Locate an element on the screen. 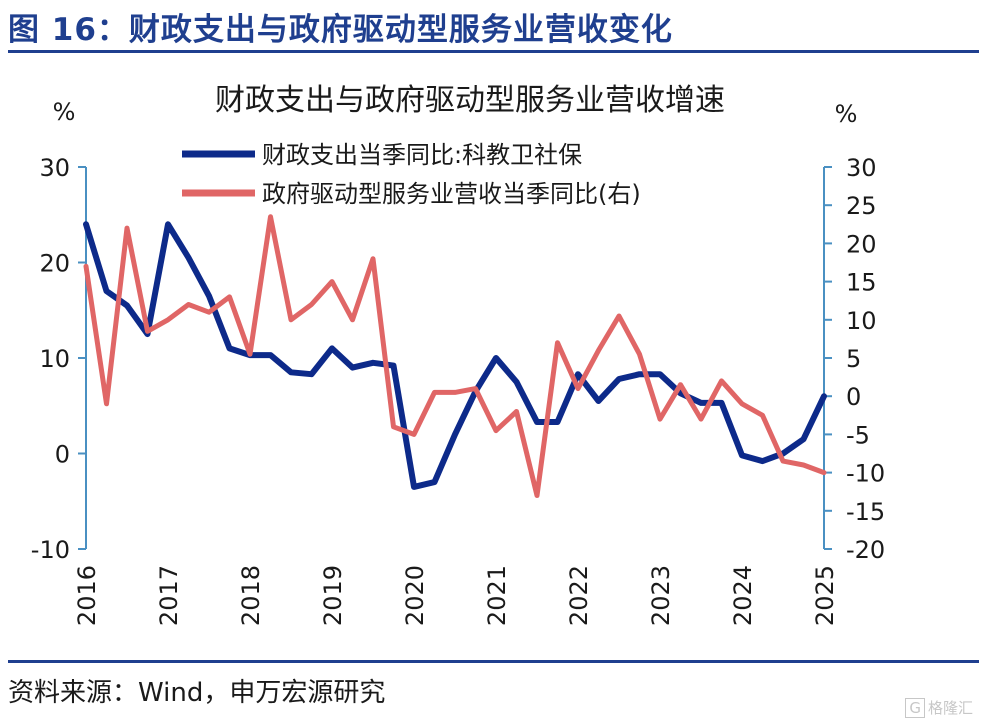  watermark: G 格隆汇 is located at coordinates (939, 707).